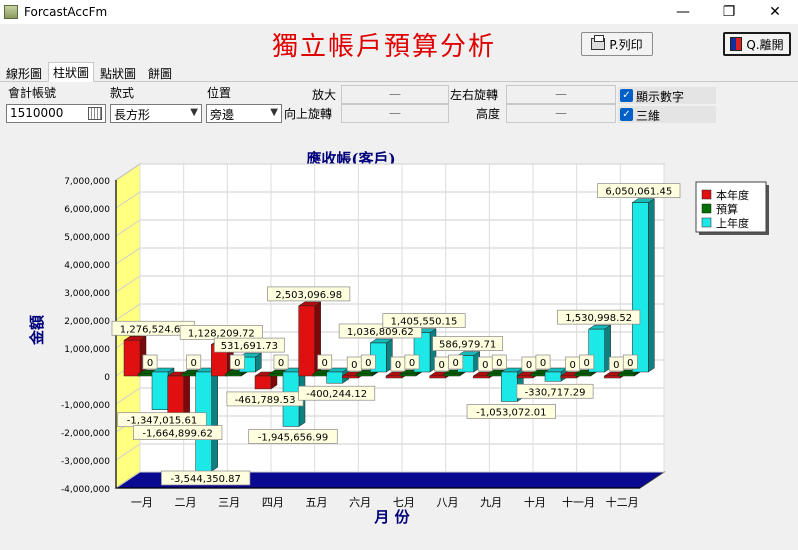 The width and height of the screenshot is (798, 550). I want to click on rotate-up-field: —, so click(395, 113).